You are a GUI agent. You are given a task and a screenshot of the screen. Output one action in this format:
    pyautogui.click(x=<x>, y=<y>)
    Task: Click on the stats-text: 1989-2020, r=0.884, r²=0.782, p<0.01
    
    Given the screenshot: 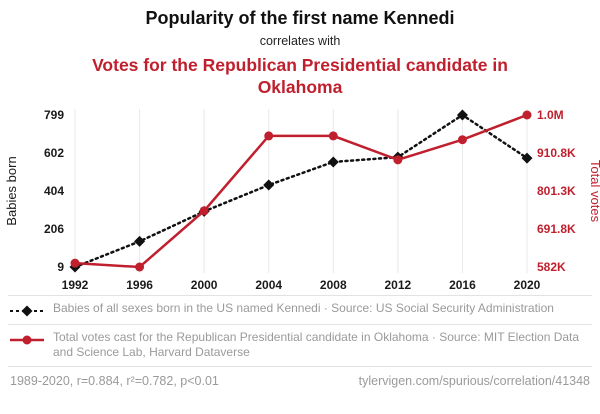 What is the action you would take?
    pyautogui.click(x=114, y=380)
    